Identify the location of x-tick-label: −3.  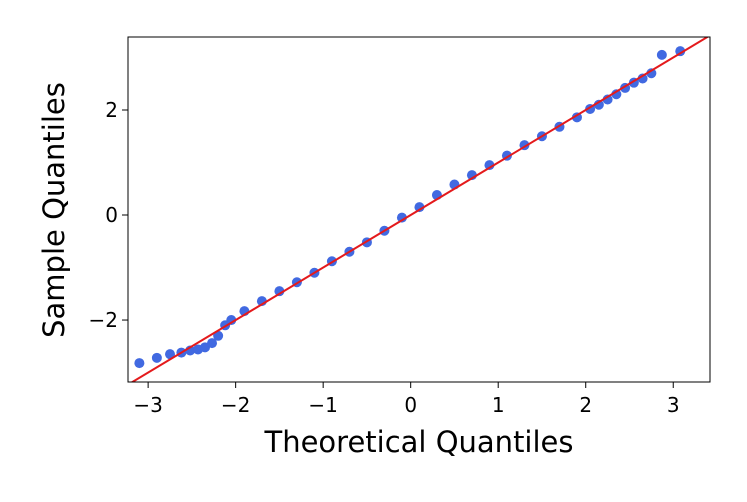
(147, 405).